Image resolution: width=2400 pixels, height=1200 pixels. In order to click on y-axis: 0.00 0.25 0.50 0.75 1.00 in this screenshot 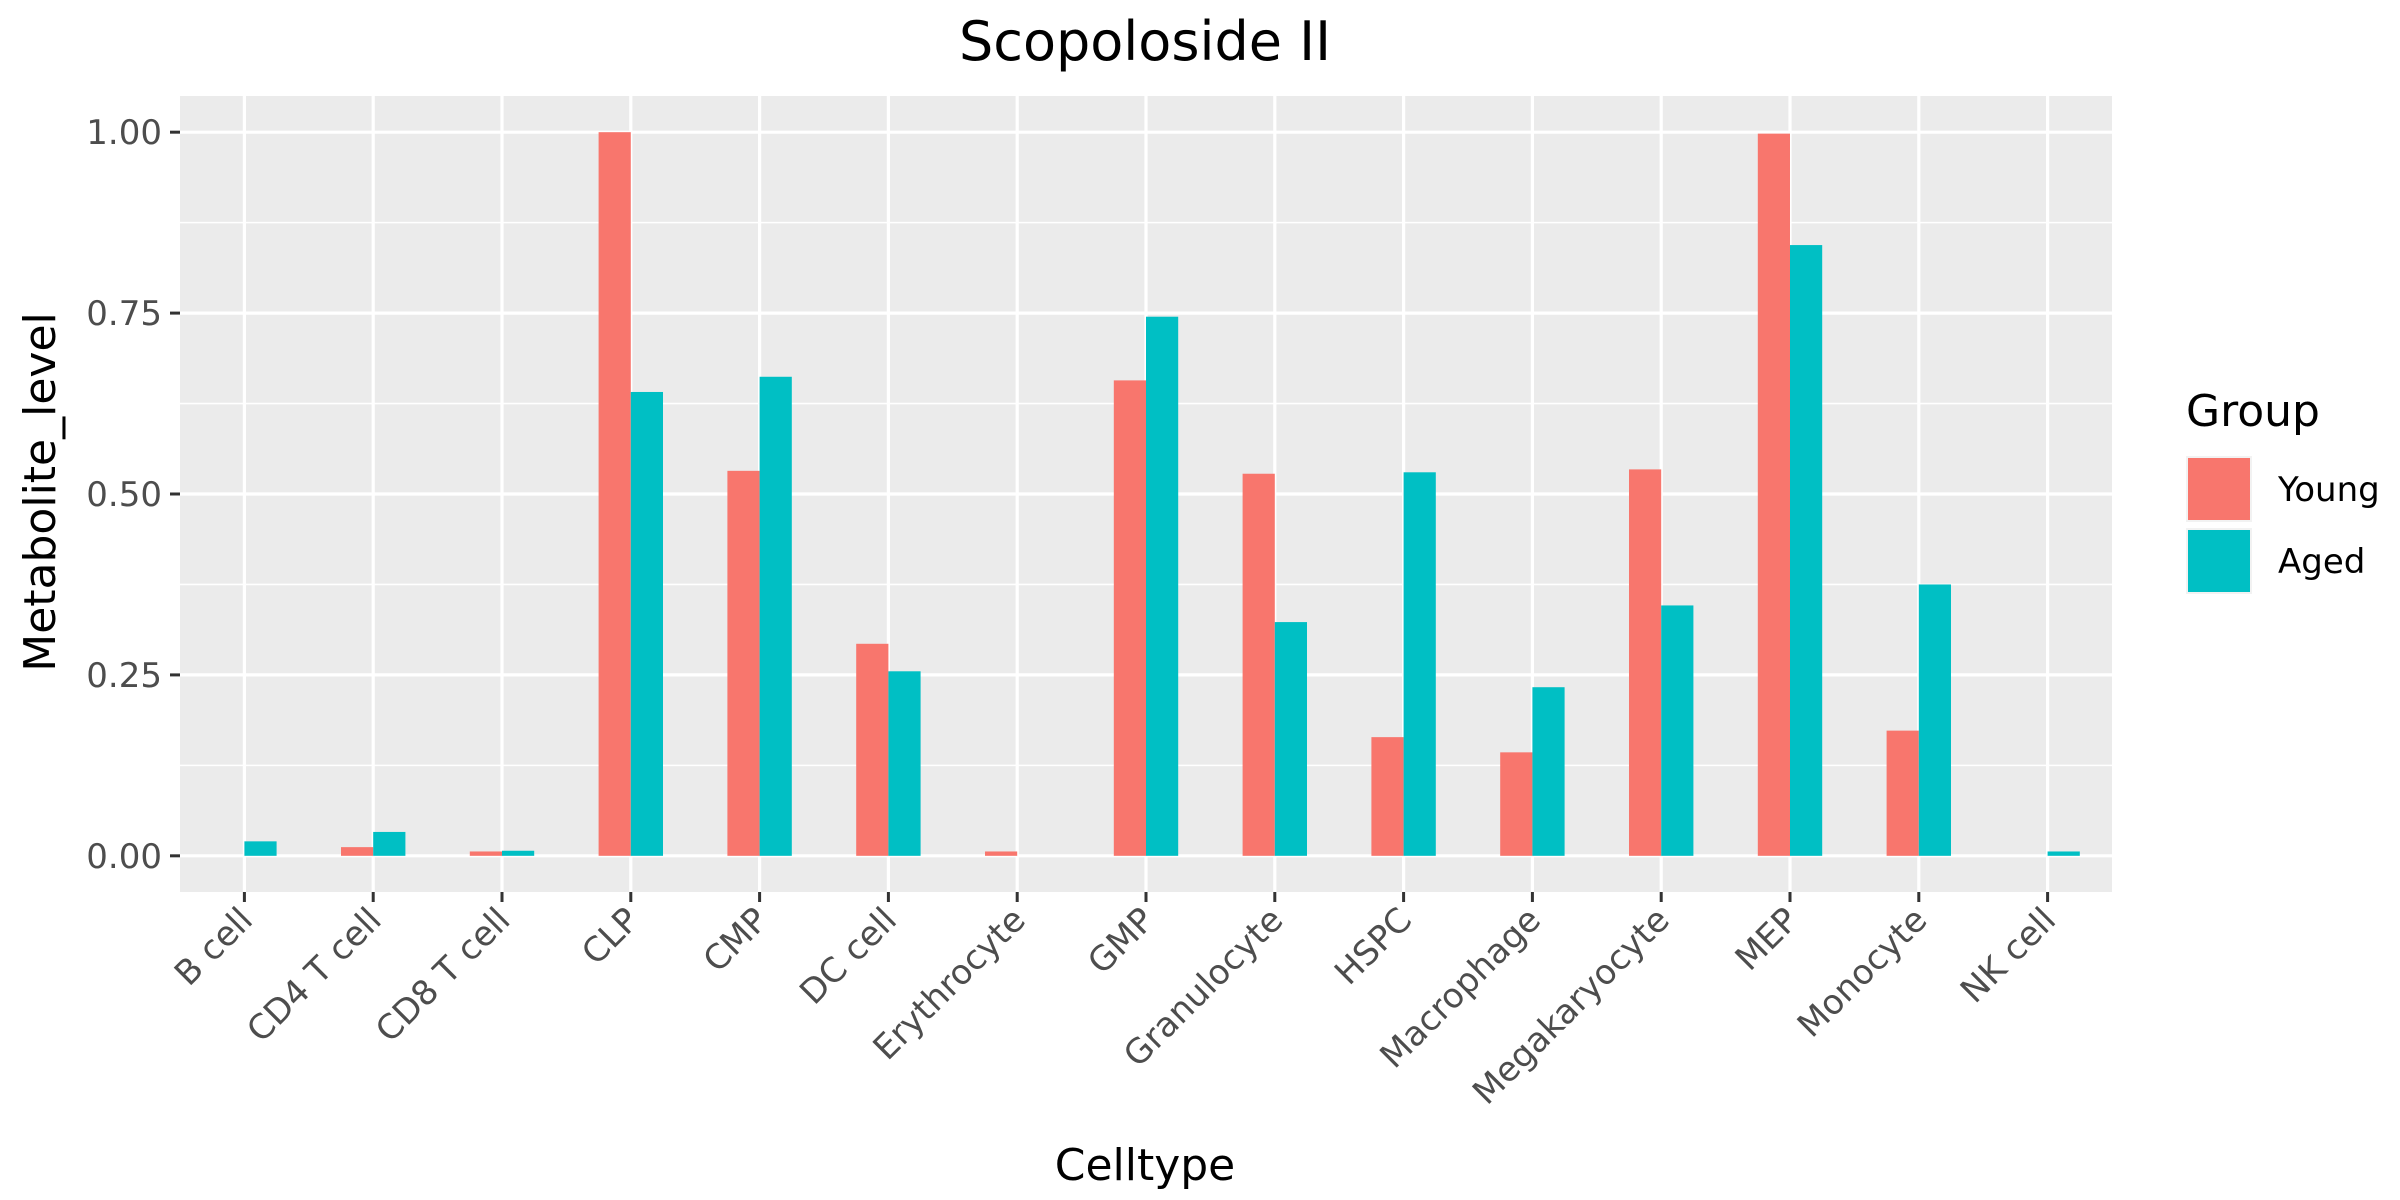, I will do `click(133, 495)`.